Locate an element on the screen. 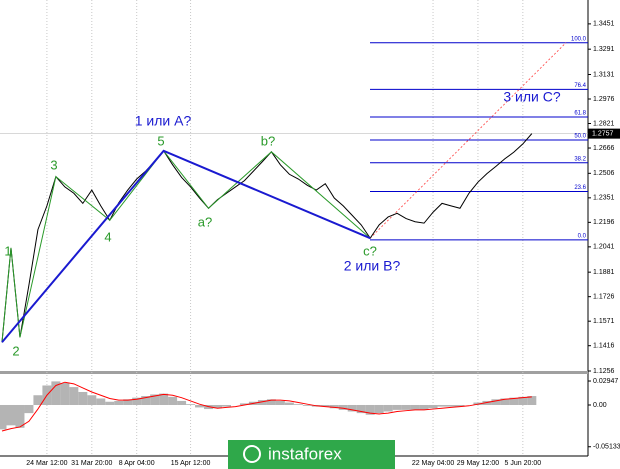  y-tick-label: 1.3451 is located at coordinates (604, 24).